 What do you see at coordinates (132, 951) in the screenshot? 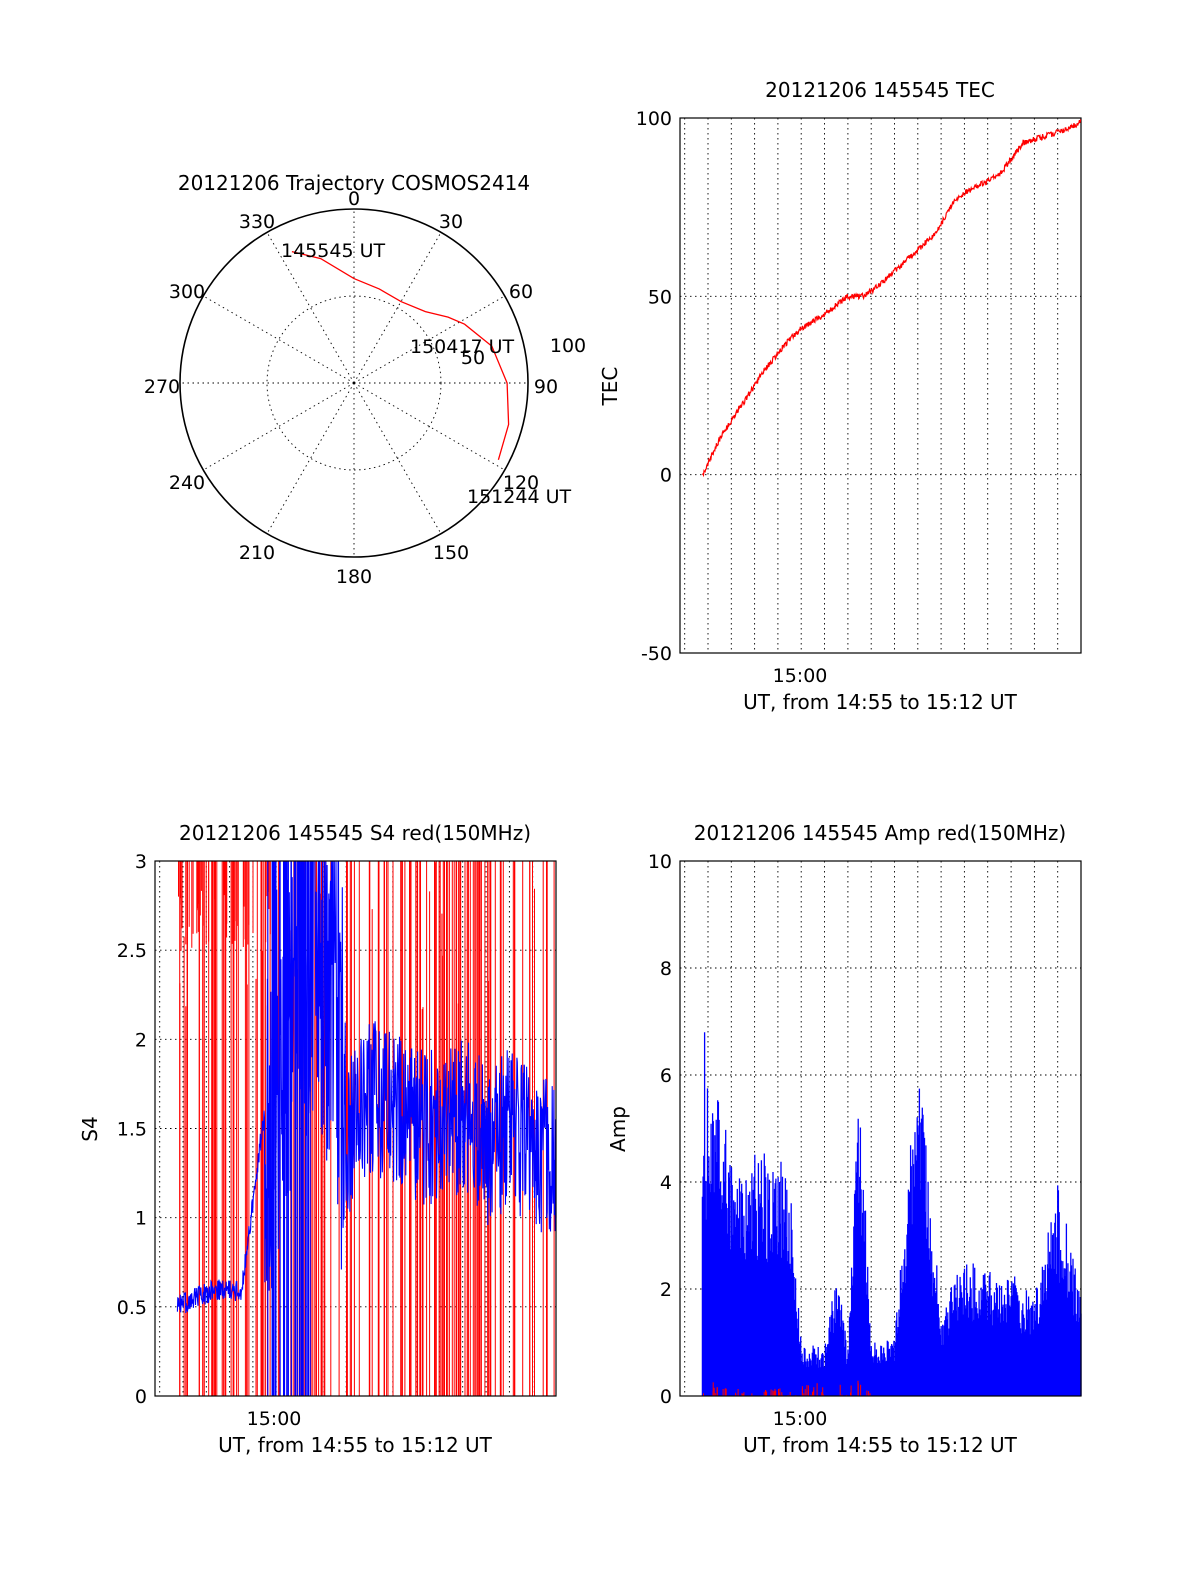
I see `s4-y-tick-label: 2.5` at bounding box center [132, 951].